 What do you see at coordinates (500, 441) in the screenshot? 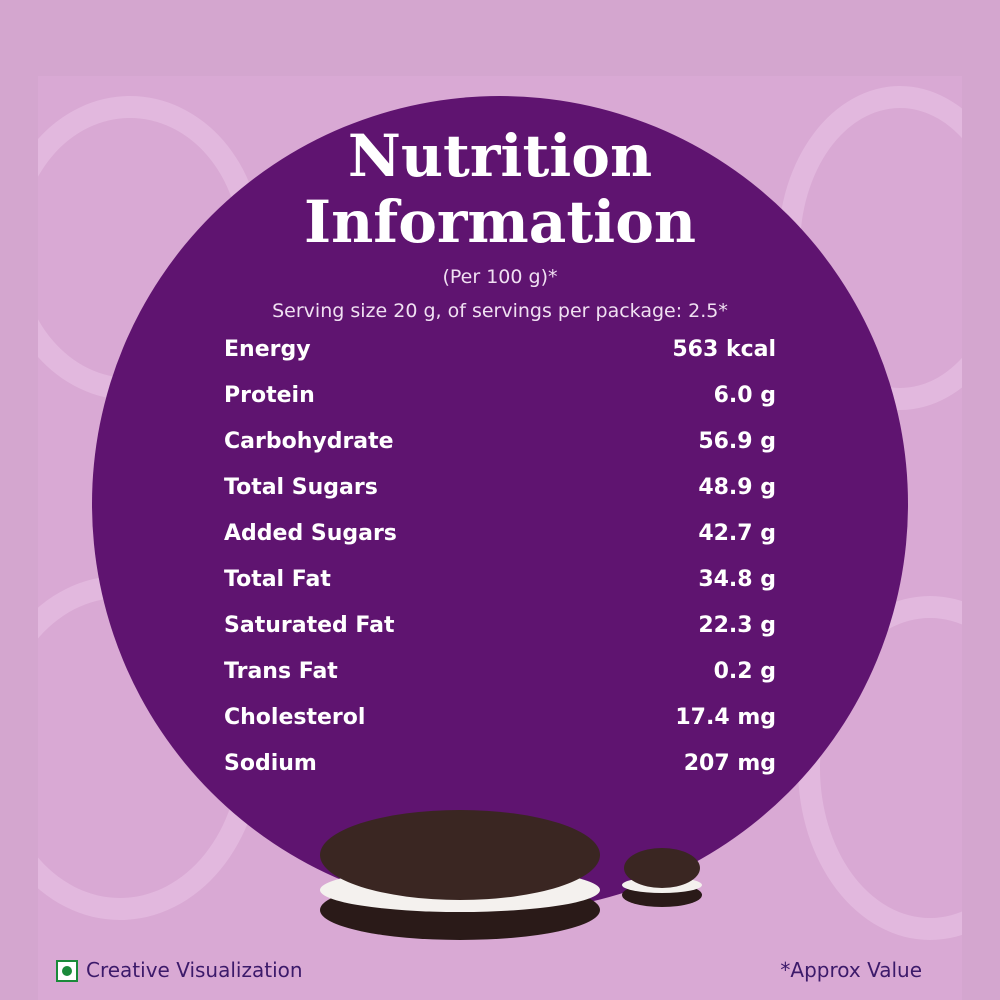
I see `nutrition-row: Carbohydrate 56.9 g` at bounding box center [500, 441].